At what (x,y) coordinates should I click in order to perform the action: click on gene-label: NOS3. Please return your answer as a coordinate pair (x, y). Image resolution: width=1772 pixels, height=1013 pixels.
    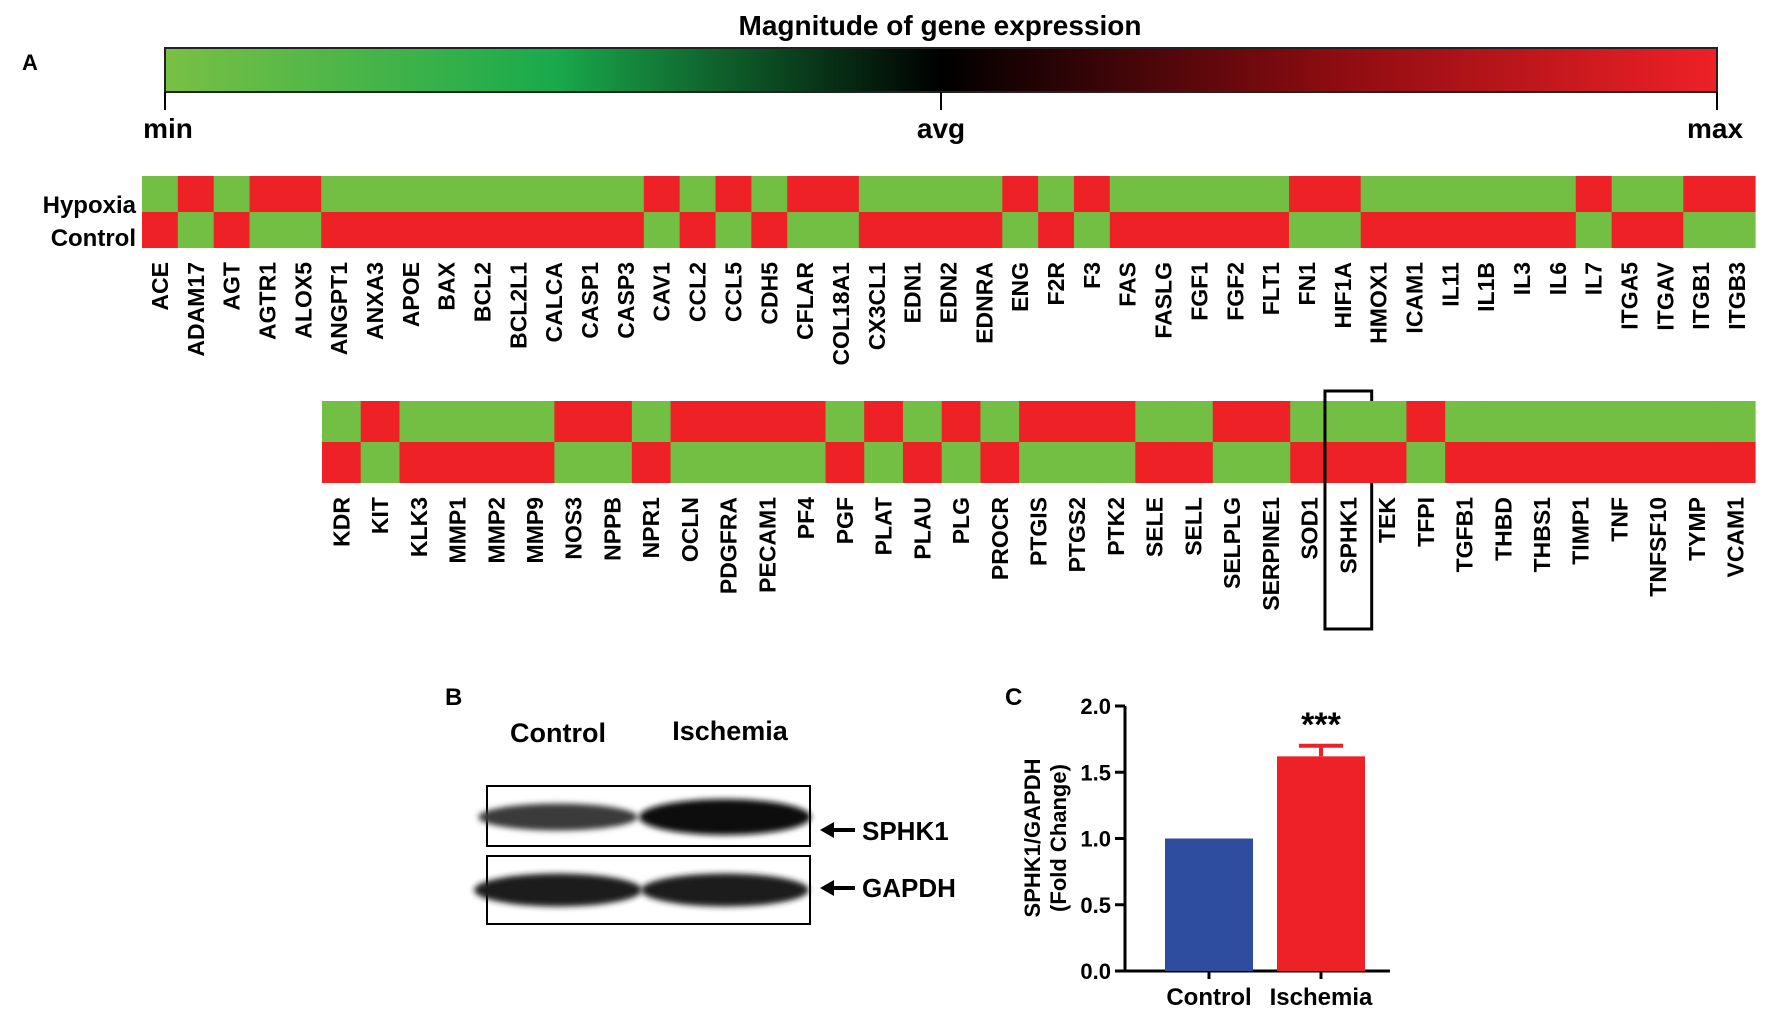
    Looking at the image, I should click on (574, 528).